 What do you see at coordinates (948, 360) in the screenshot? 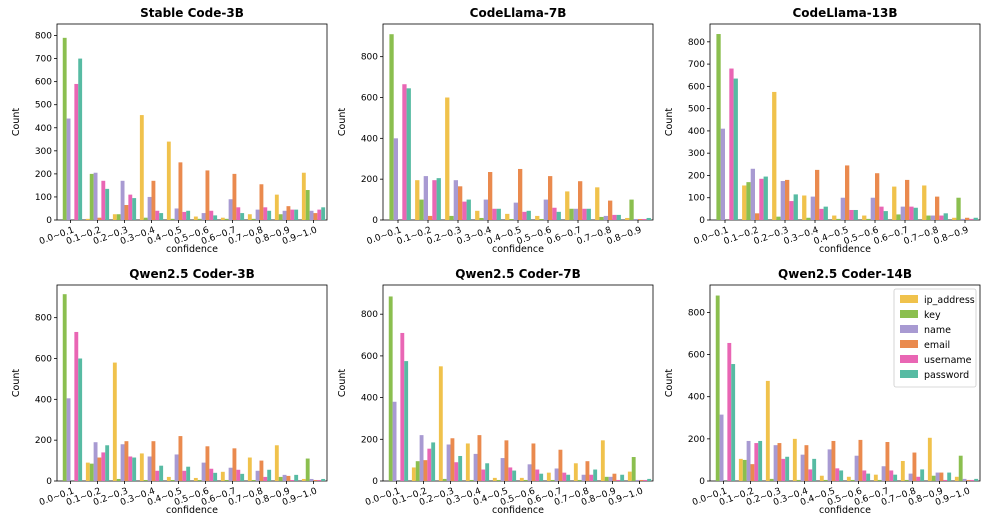
I see `legend-label: username` at bounding box center [948, 360].